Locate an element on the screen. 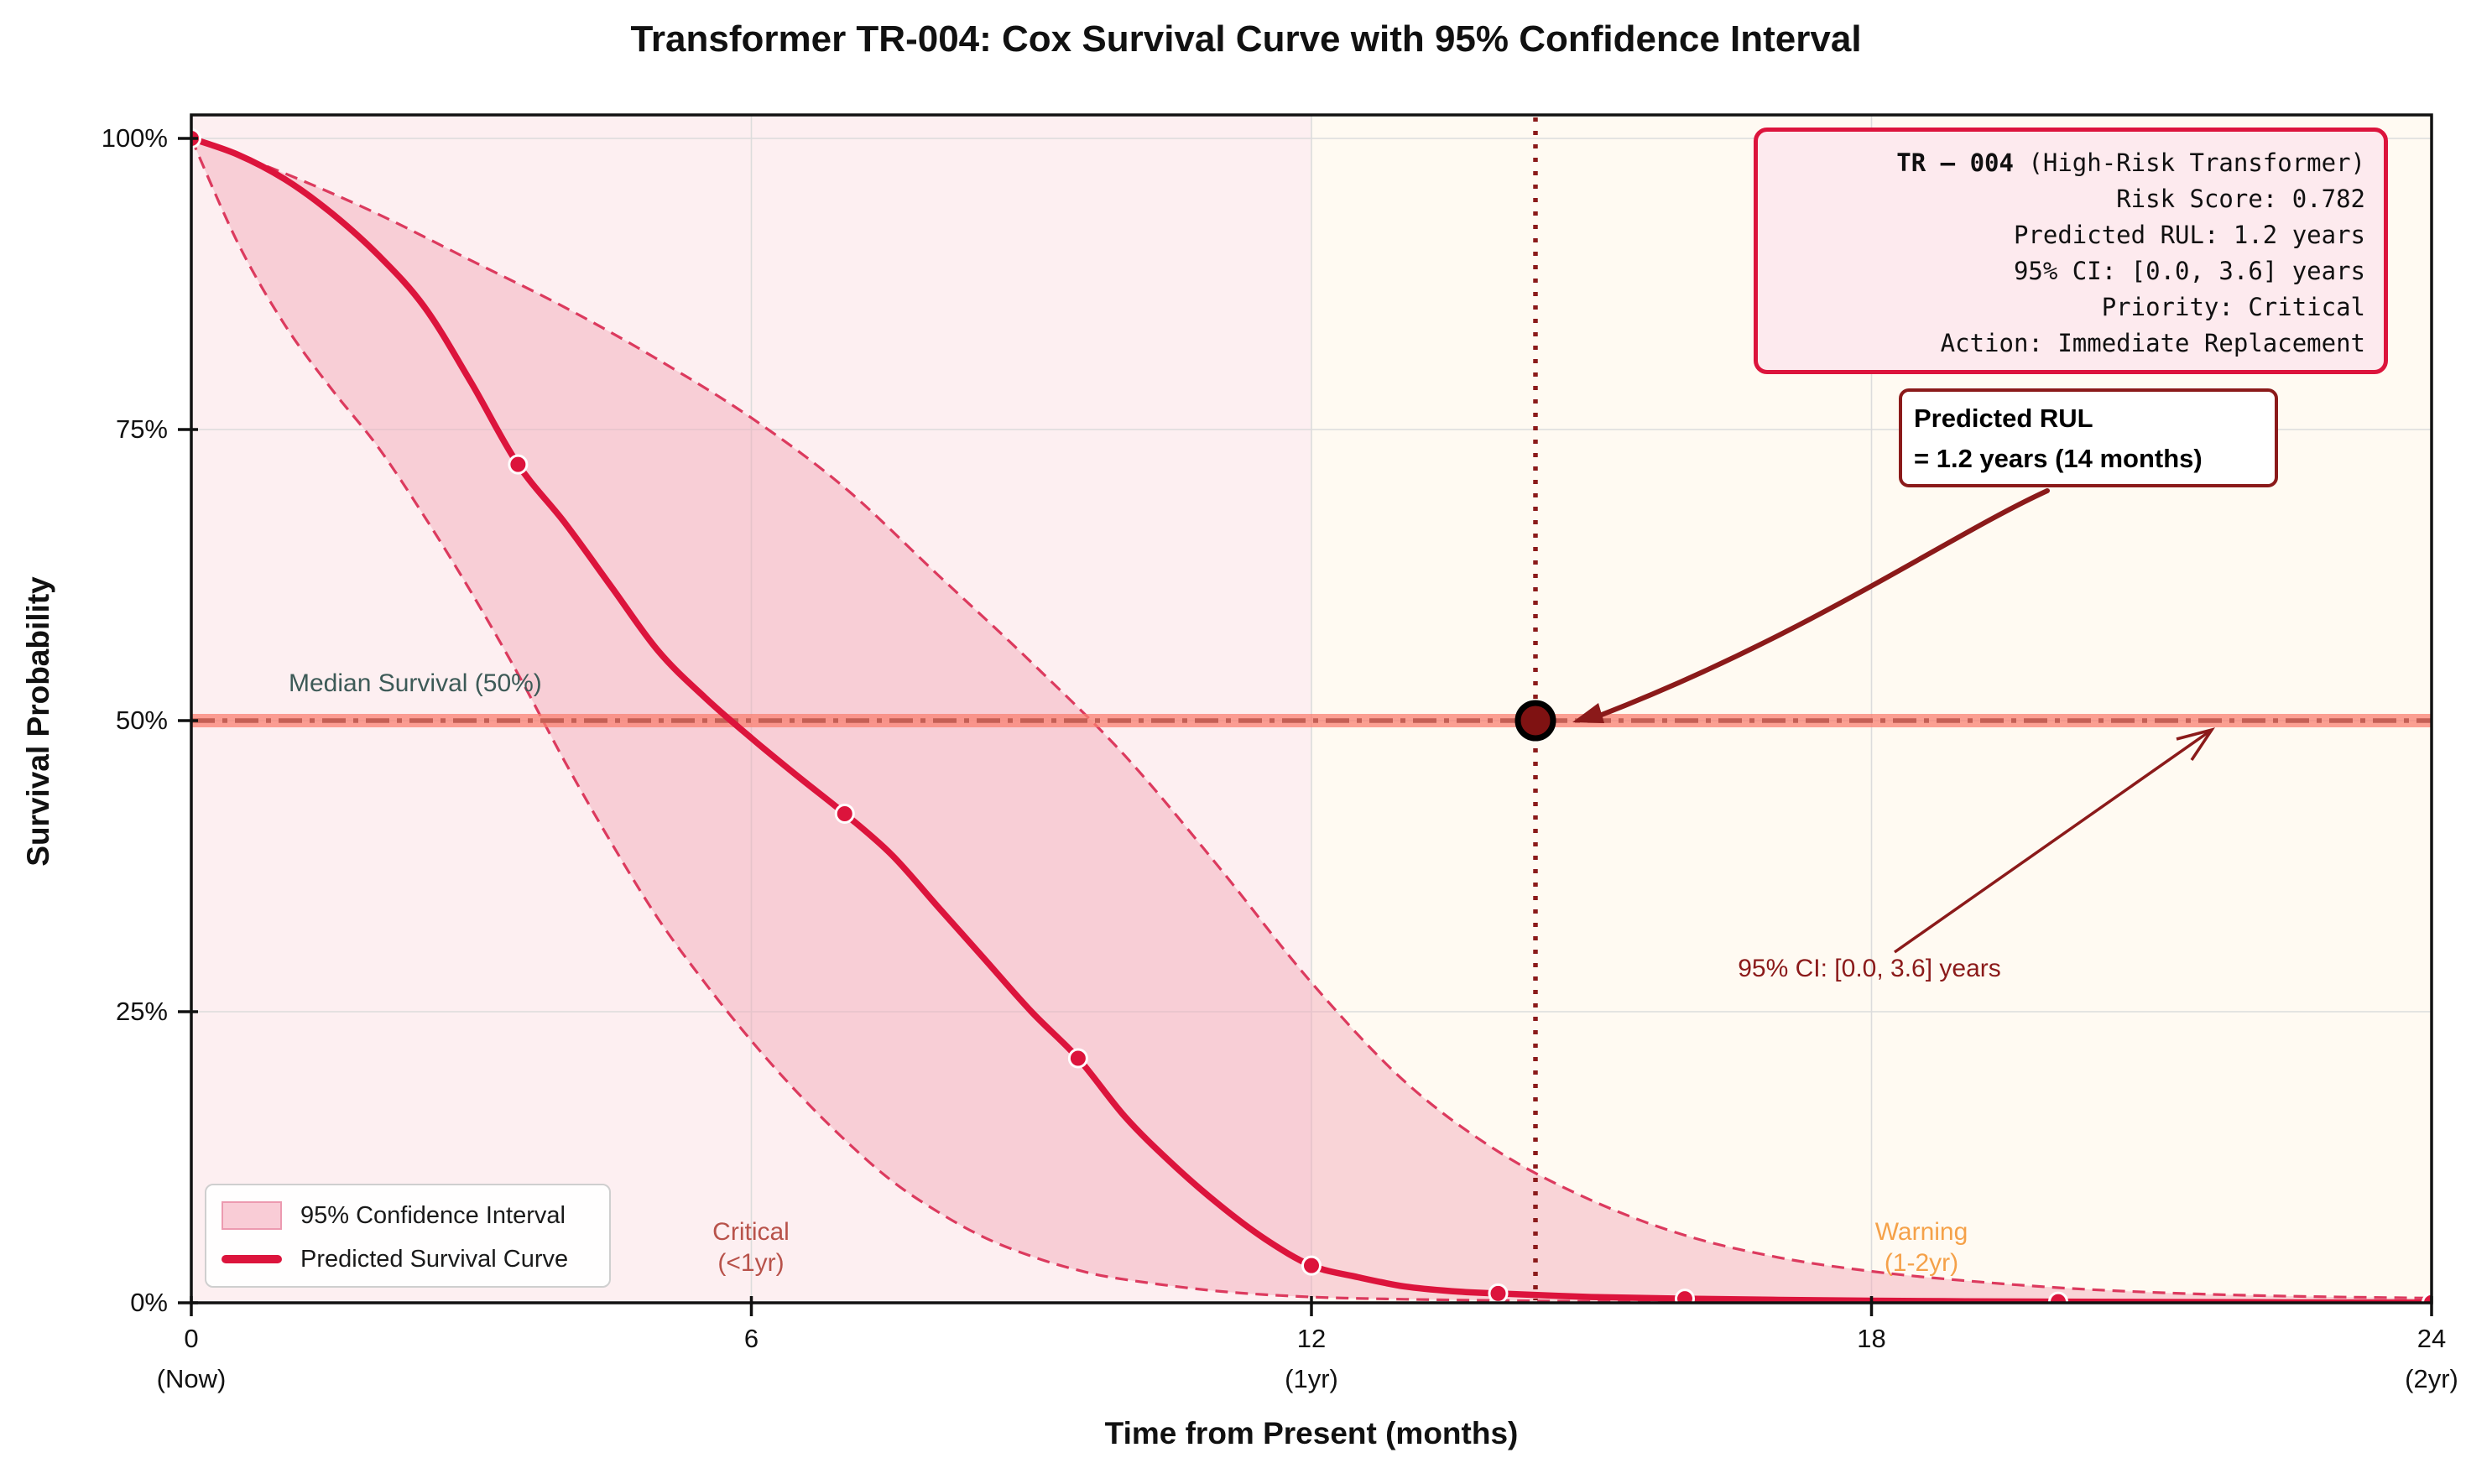  info-box-title-line: TR – 004 (High-Risk Transformer) is located at coordinates (2069, 163).